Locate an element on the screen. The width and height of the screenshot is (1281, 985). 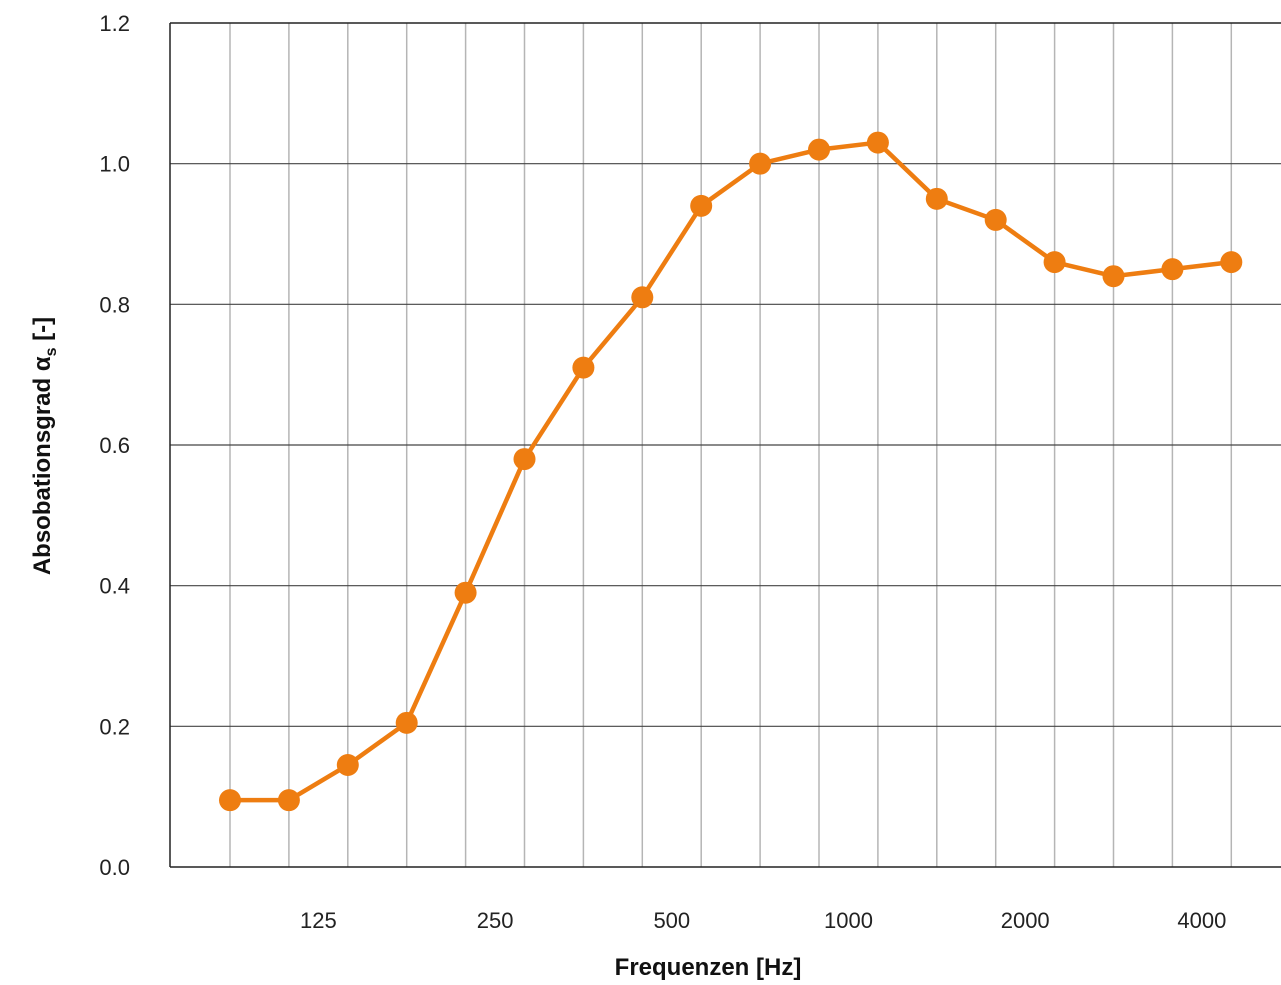
y-axis-title: Absobationsgrad αs [-] is located at coordinates (44, 446).